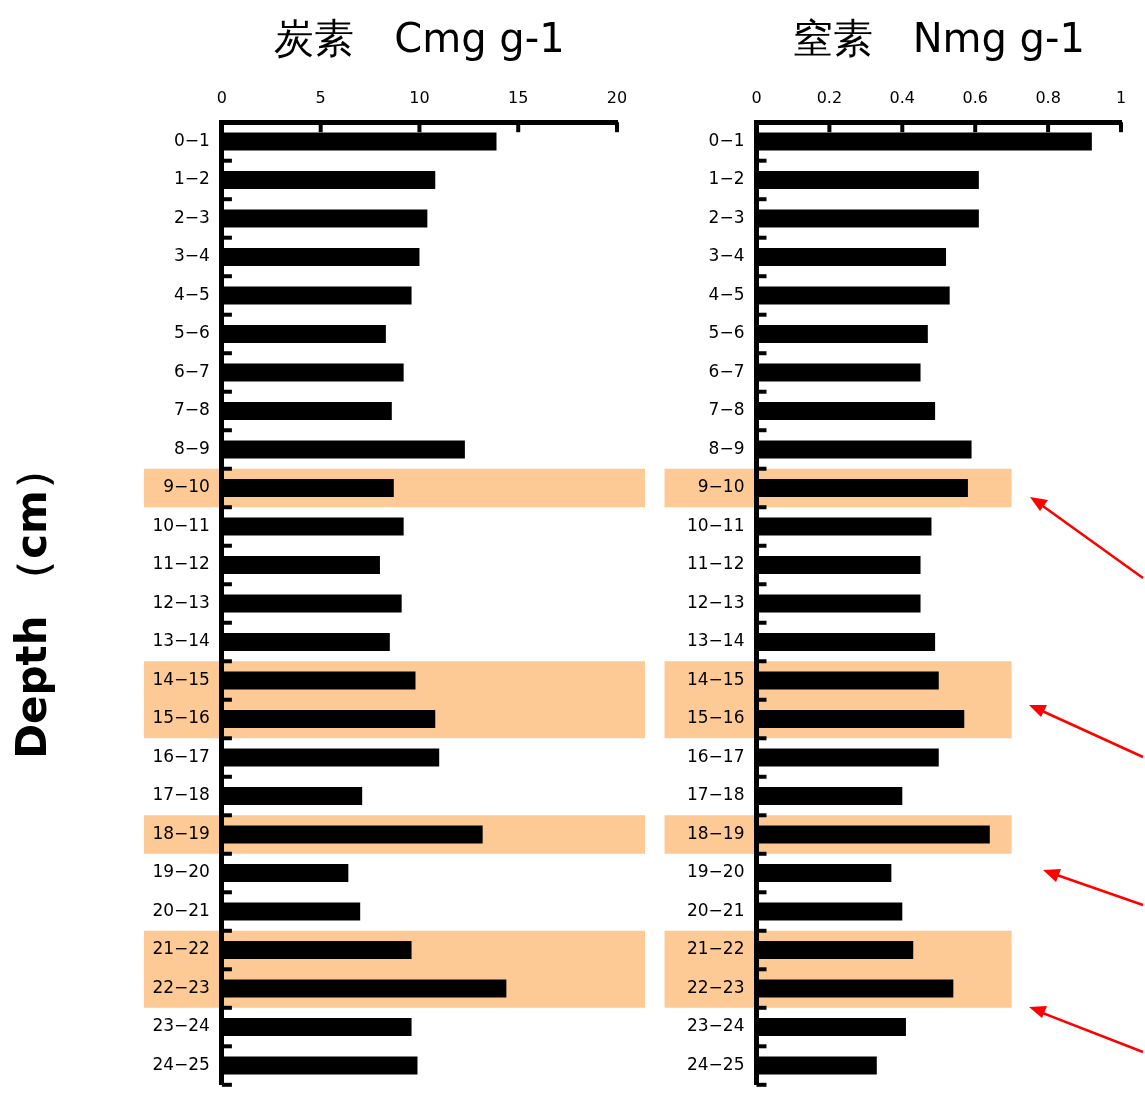 The image size is (1145, 1107). Describe the element at coordinates (902, 97) in the screenshot. I see `x-tick-label: 0.4` at that location.